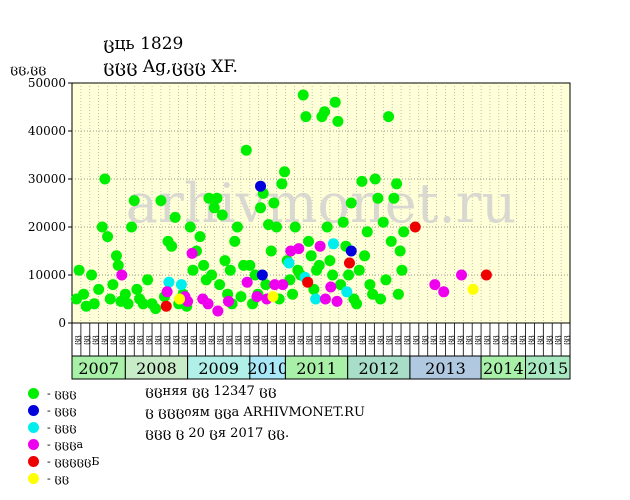 The width and height of the screenshot is (630, 500). Describe the element at coordinates (33, 444) in the screenshot. I see `legend-marker-magenta` at that location.